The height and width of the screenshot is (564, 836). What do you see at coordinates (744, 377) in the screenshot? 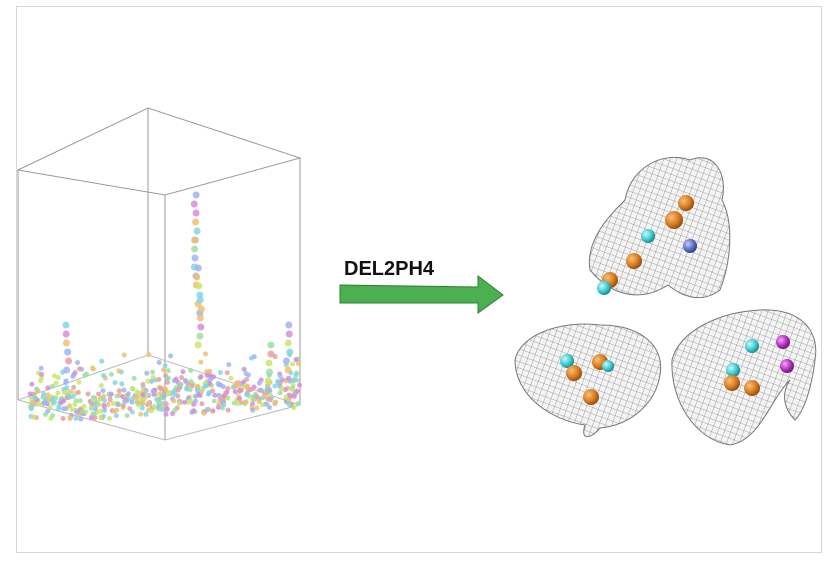
I see `pharmacophore-right` at bounding box center [744, 377].